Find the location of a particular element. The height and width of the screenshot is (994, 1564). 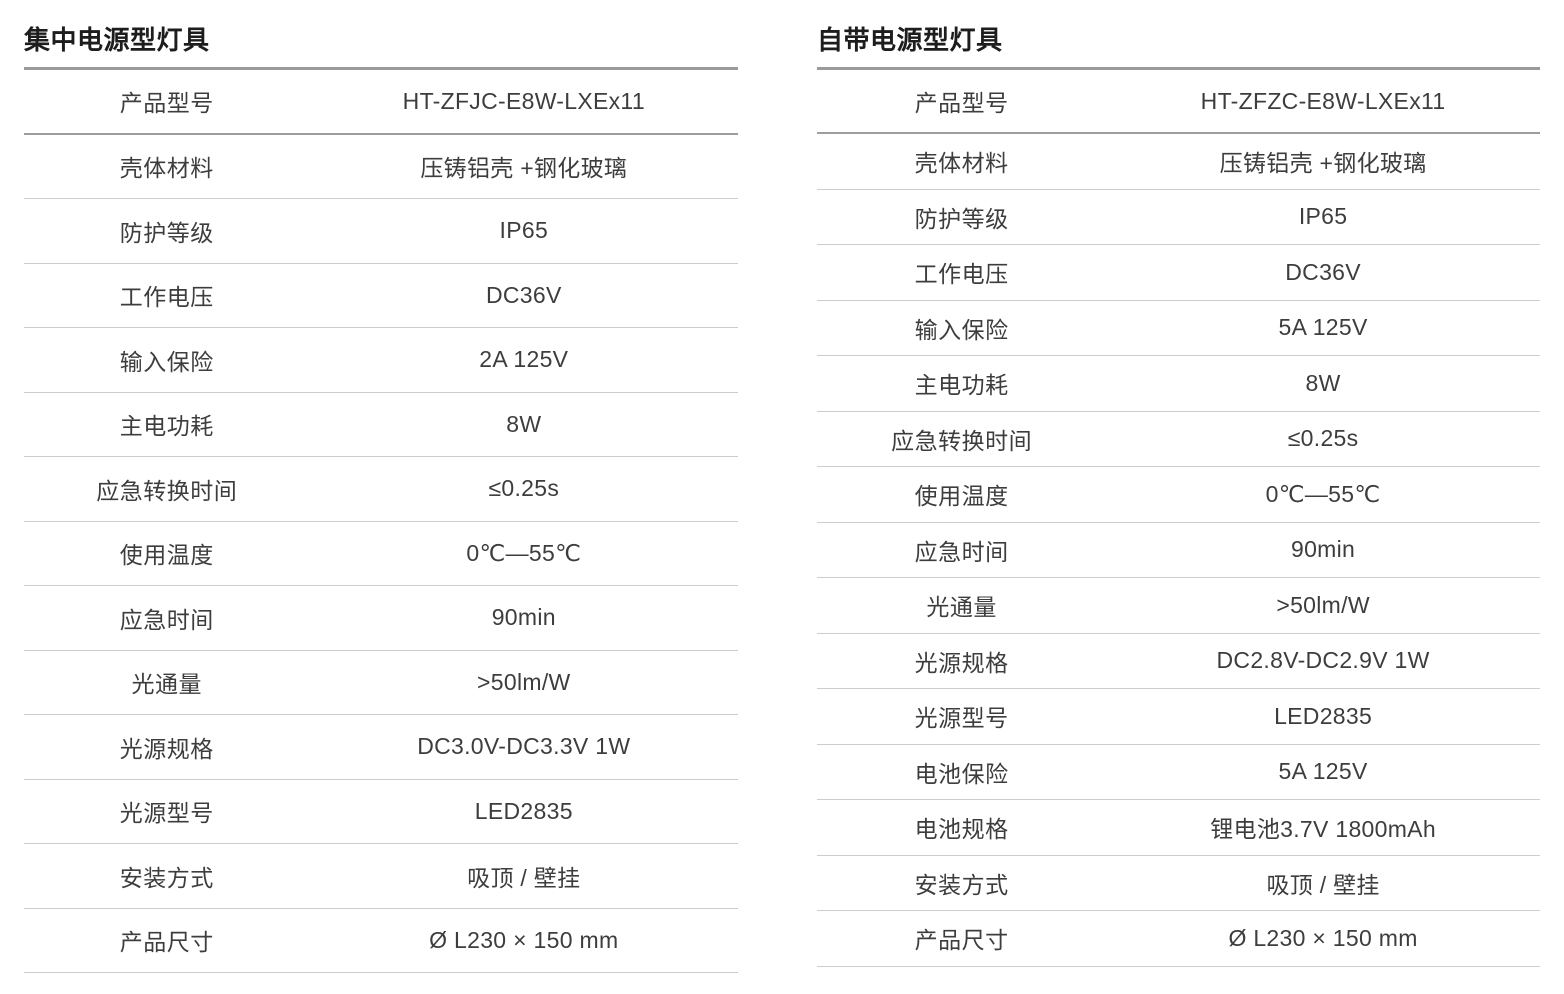

row-label: 电池保险 is located at coordinates (961, 773).